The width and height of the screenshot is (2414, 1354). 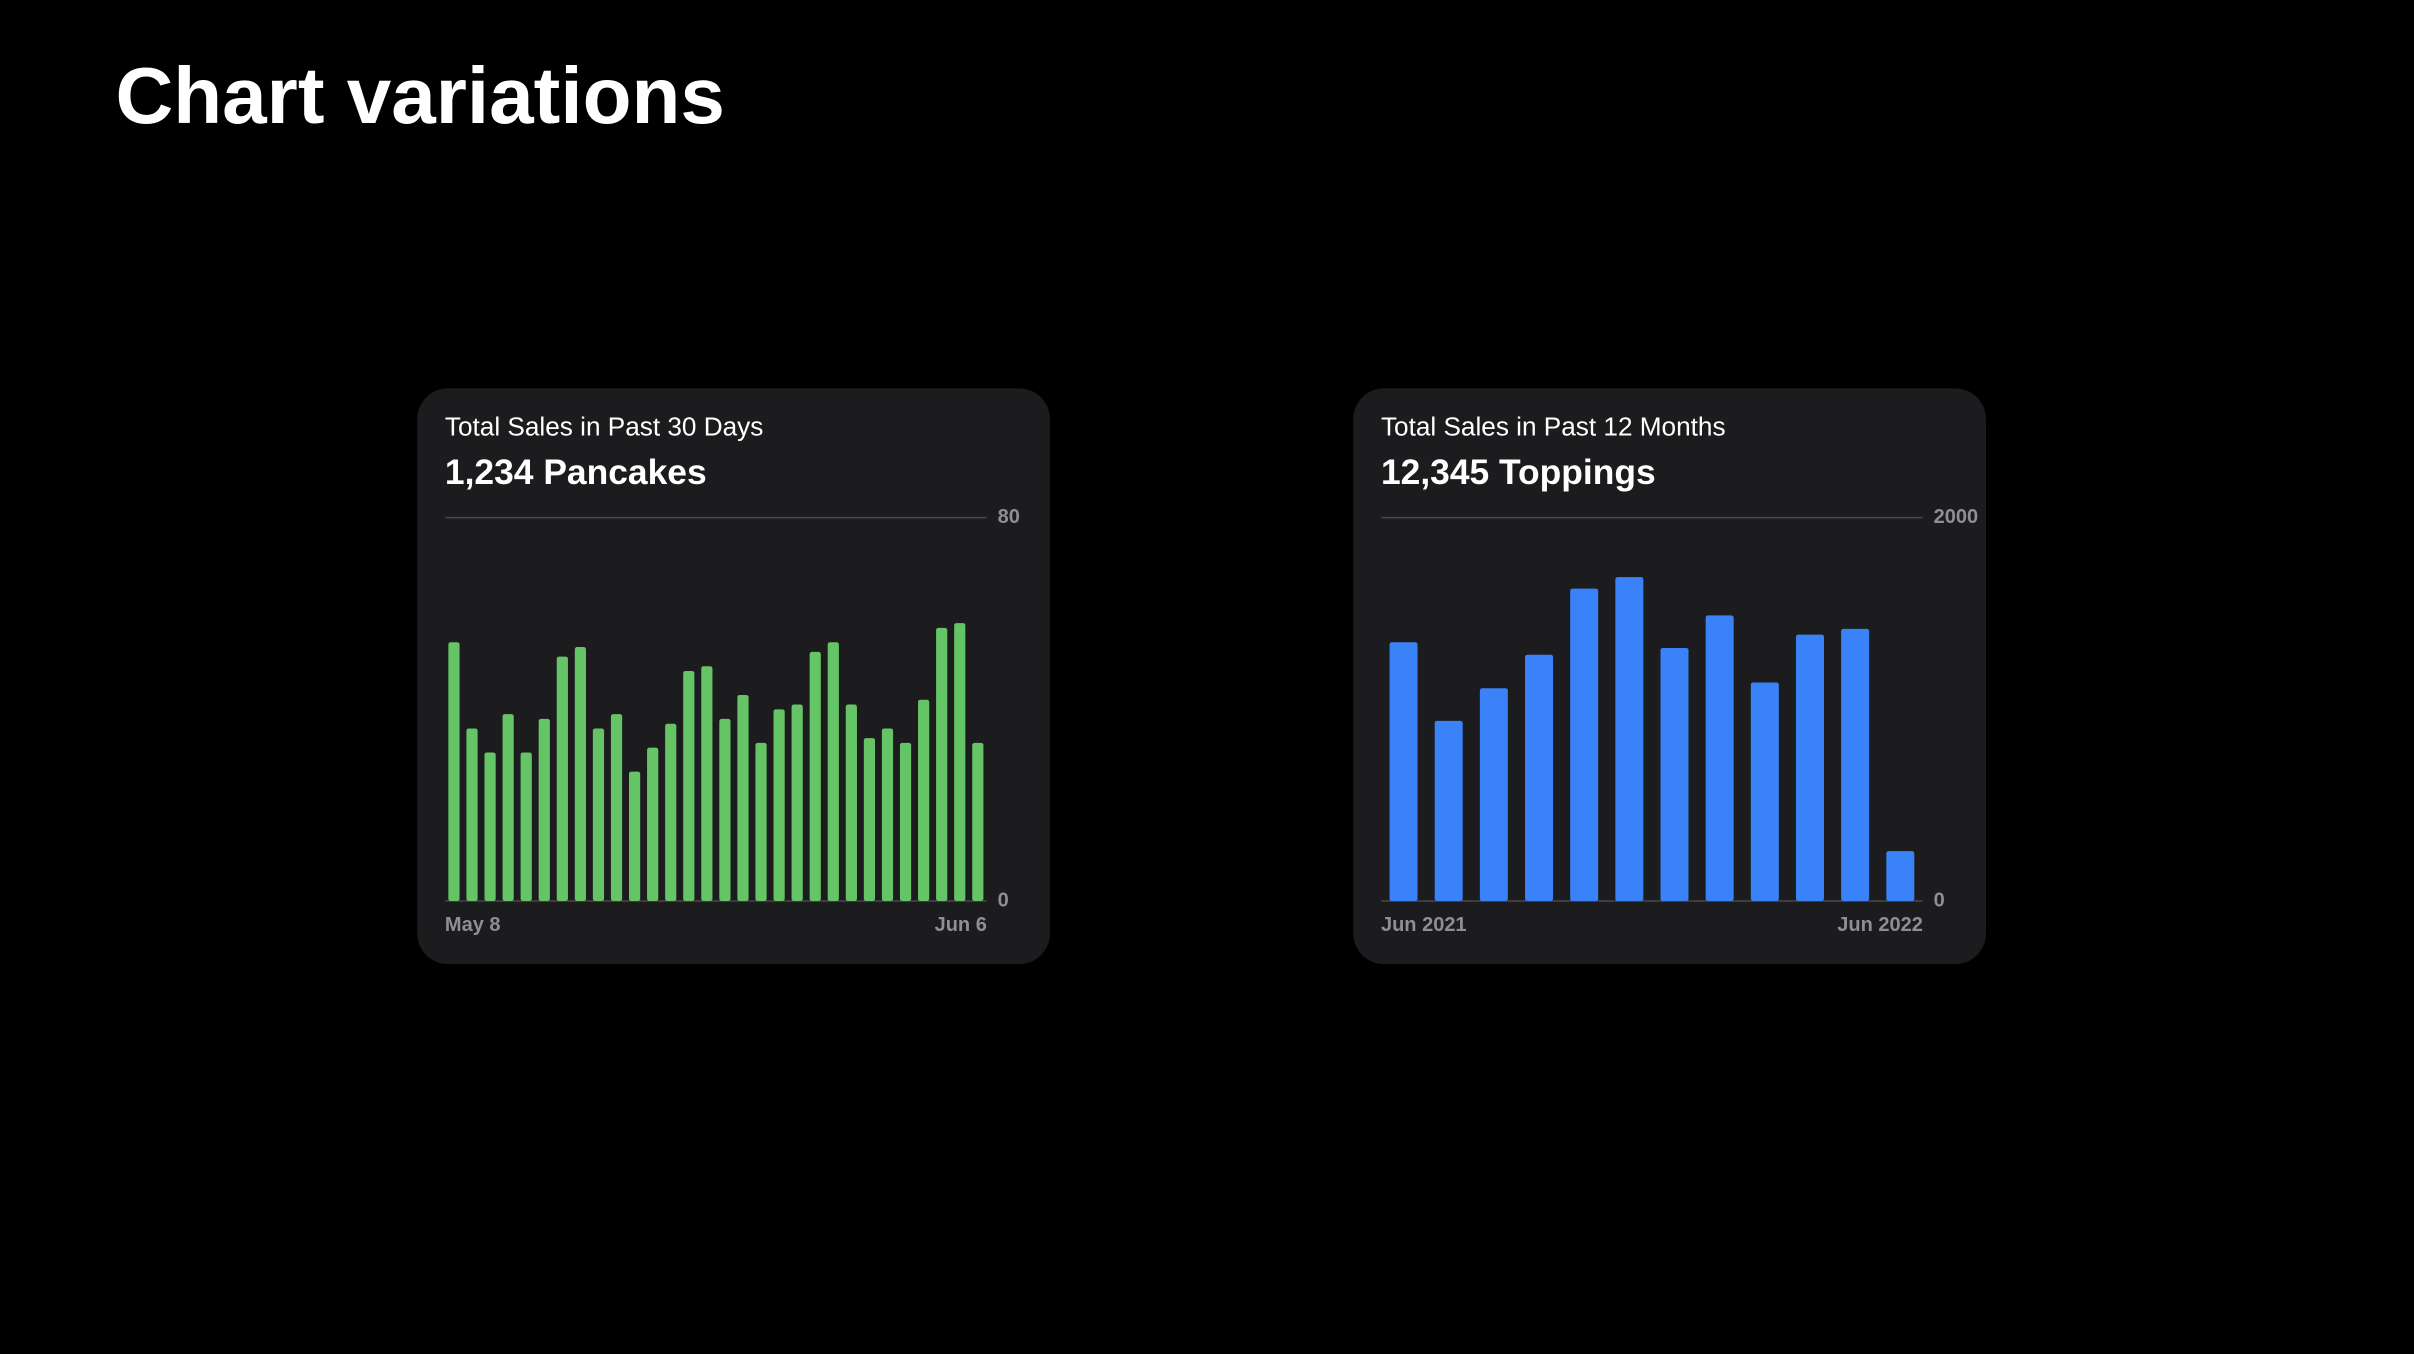 What do you see at coordinates (1880, 925) in the screenshot?
I see `x-tick-label: Jun 2022` at bounding box center [1880, 925].